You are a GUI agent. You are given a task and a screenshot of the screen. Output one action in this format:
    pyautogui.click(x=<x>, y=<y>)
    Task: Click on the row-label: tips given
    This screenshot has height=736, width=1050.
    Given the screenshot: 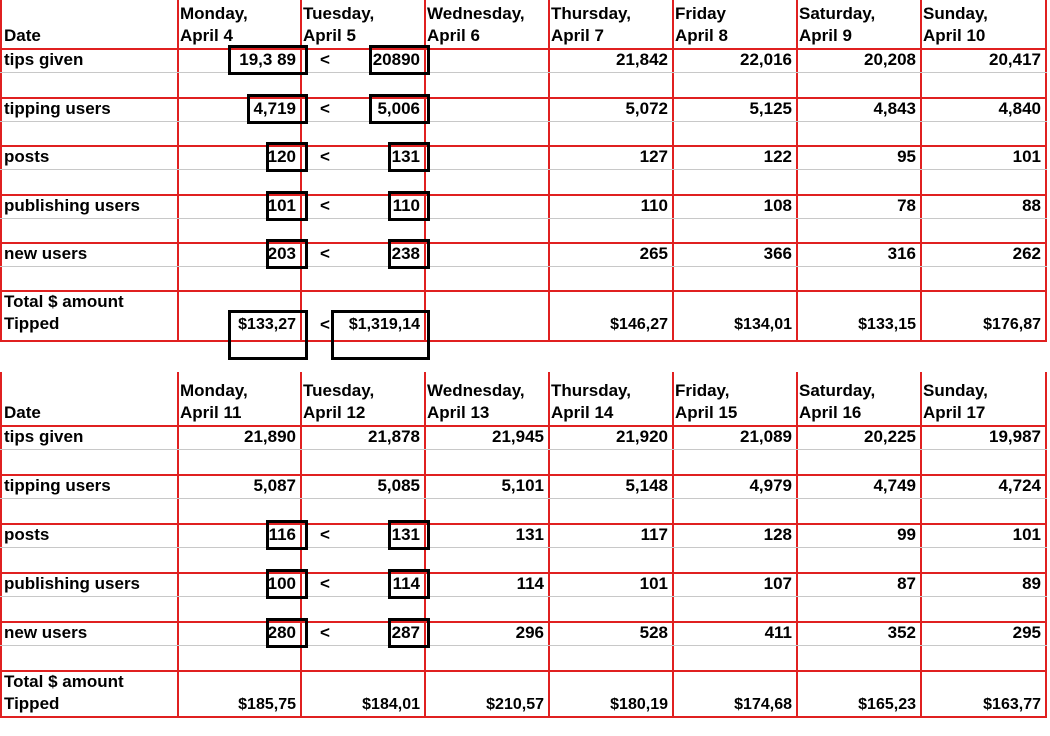 What is the action you would take?
    pyautogui.click(x=44, y=436)
    